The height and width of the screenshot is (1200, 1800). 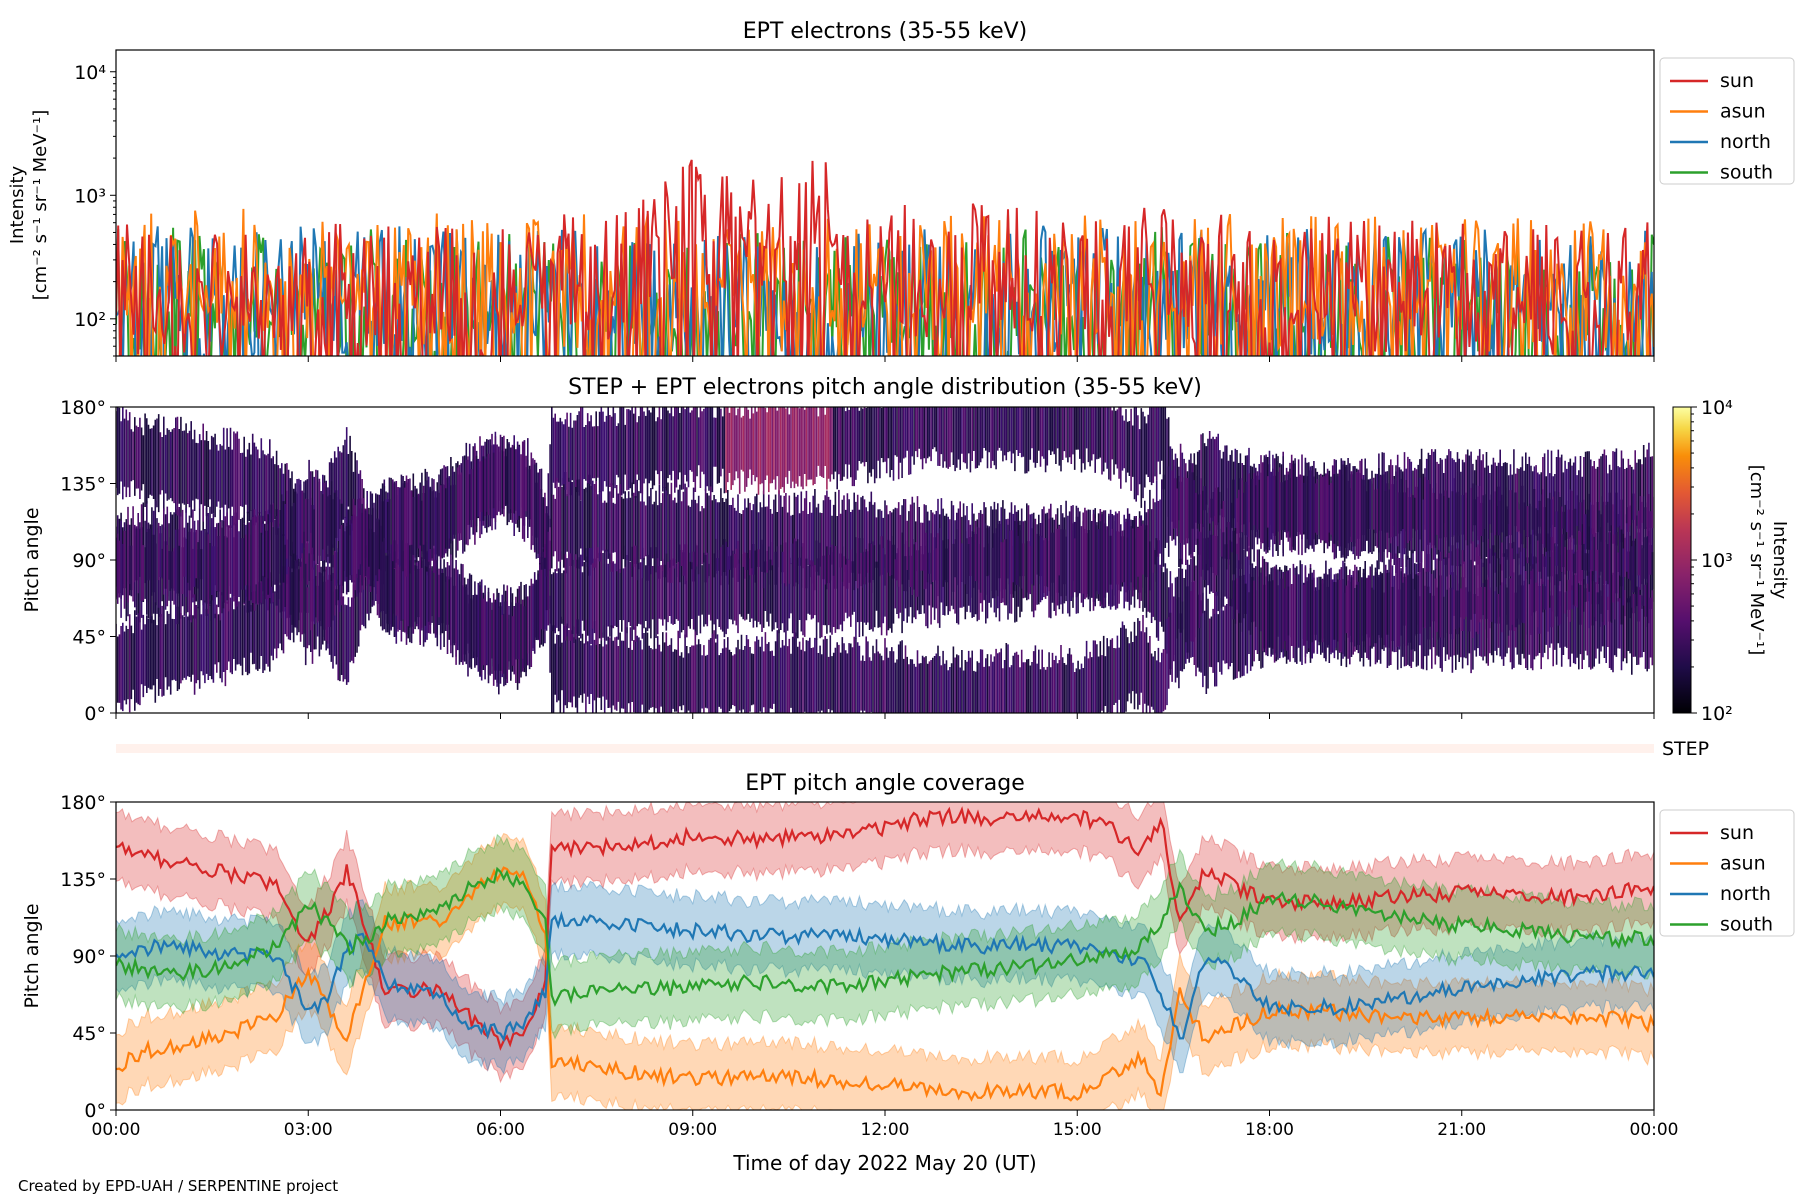 What do you see at coordinates (884, 257) in the screenshot?
I see `series-line-sun` at bounding box center [884, 257].